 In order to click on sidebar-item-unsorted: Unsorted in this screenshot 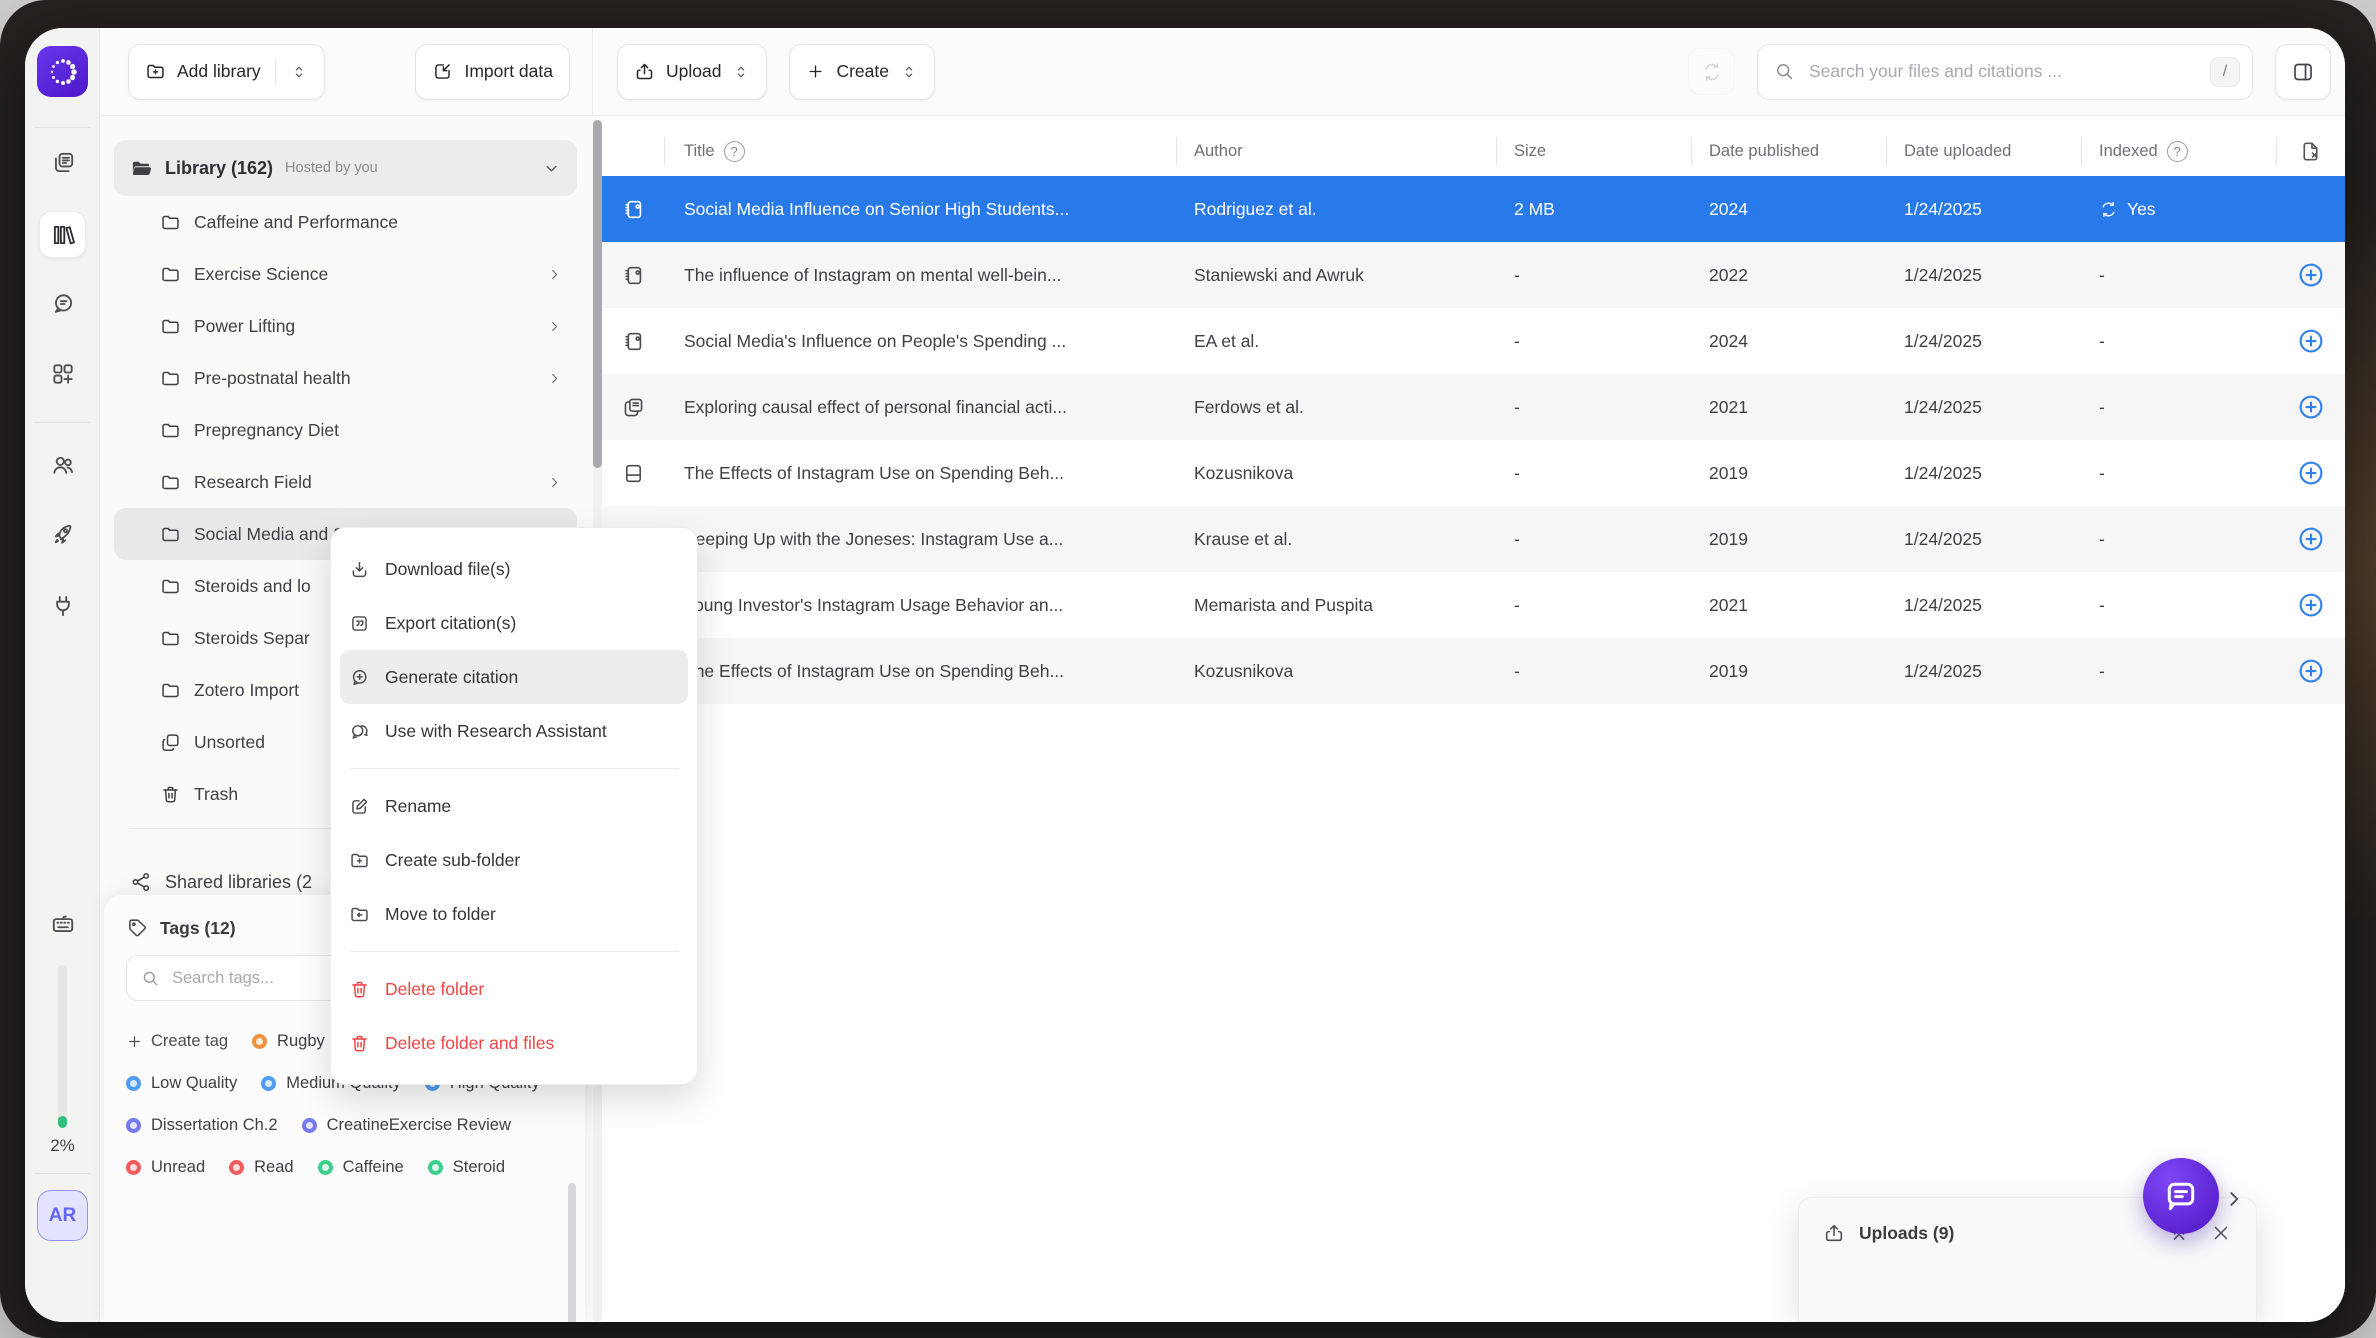, I will do `click(345, 742)`.